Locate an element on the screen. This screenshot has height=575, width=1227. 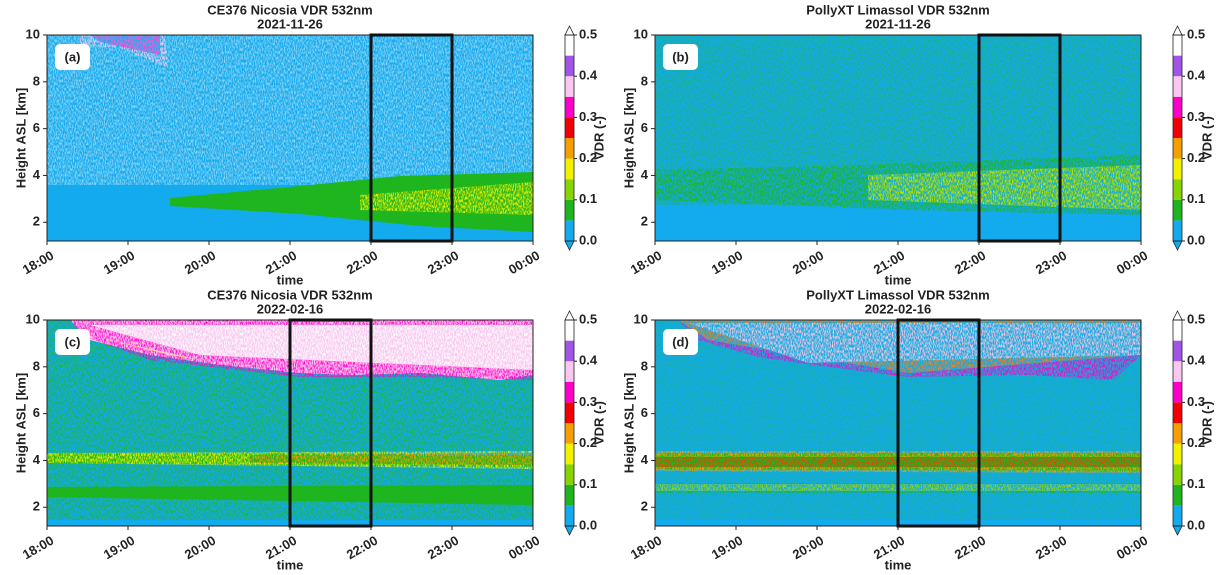
y-tick-label: 10 is located at coordinates (641, 318).